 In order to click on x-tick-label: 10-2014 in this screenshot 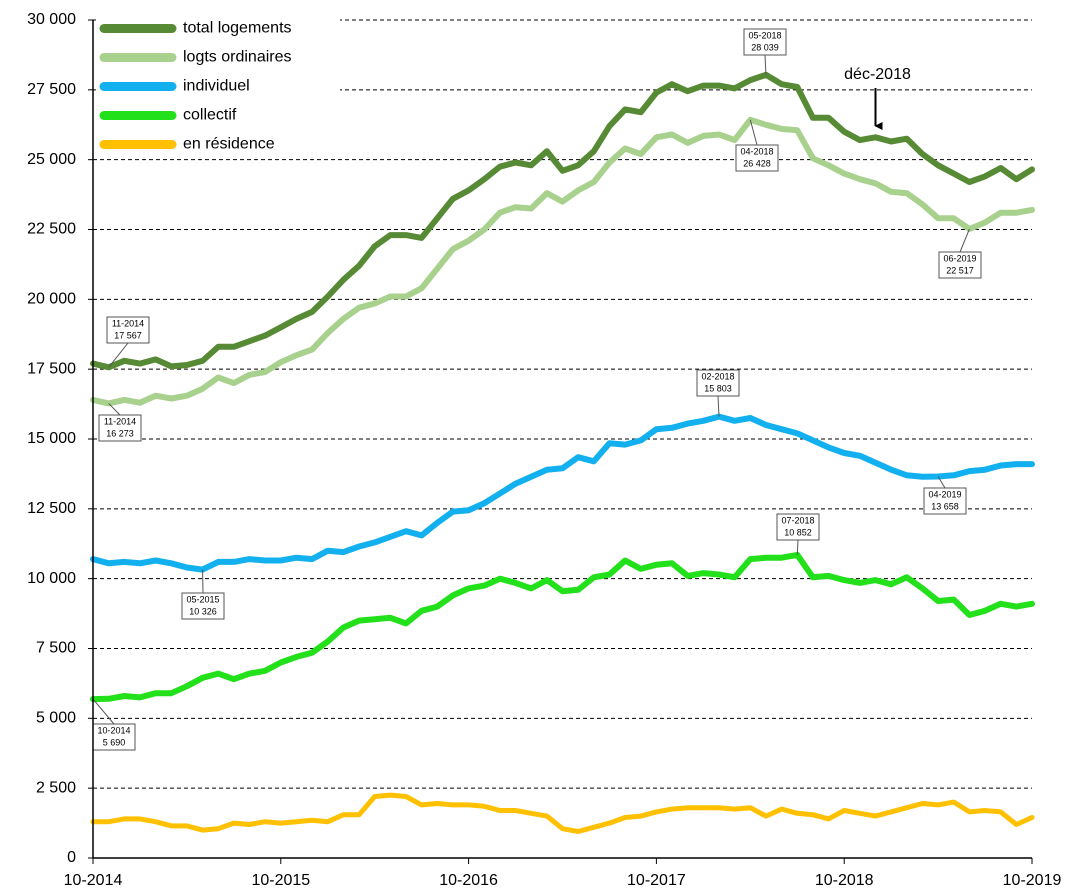, I will do `click(93, 880)`.